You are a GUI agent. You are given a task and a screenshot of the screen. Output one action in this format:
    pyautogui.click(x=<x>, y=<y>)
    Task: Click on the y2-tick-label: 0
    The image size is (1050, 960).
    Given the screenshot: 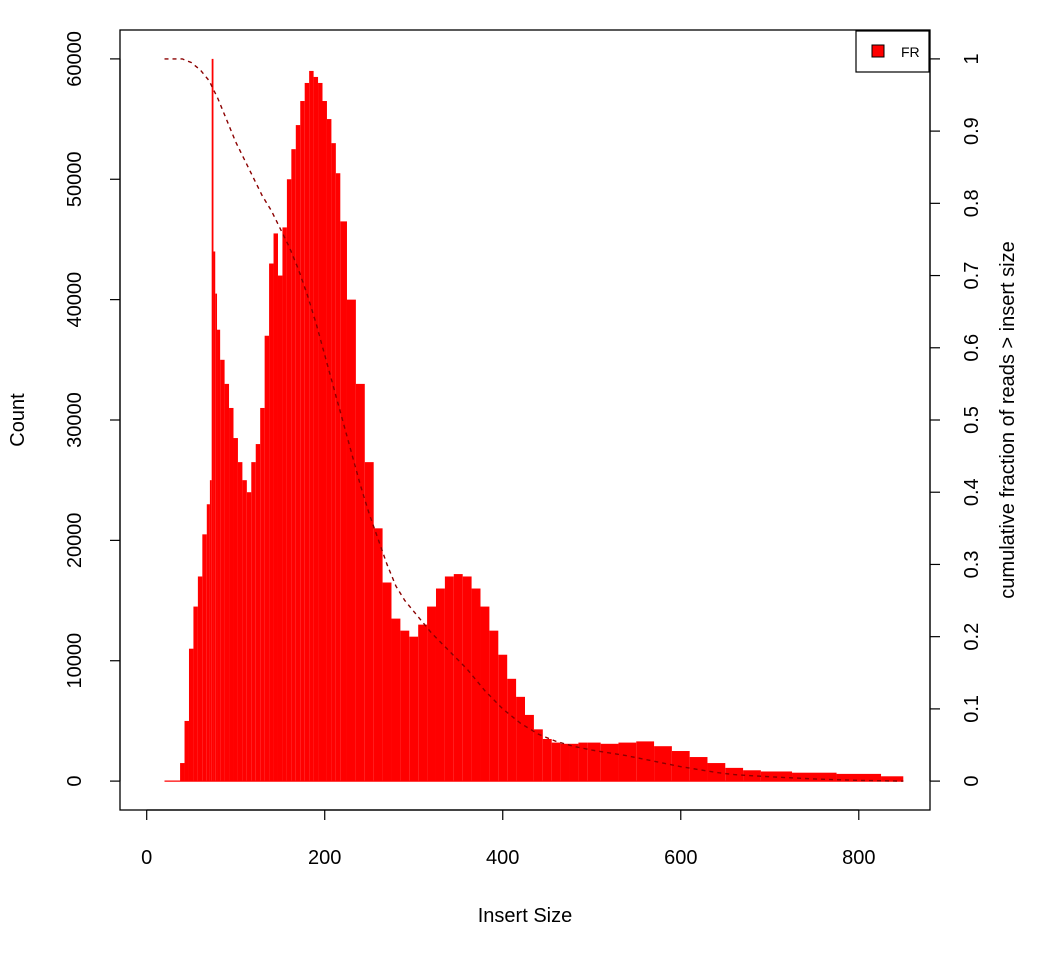 What is the action you would take?
    pyautogui.click(x=972, y=781)
    